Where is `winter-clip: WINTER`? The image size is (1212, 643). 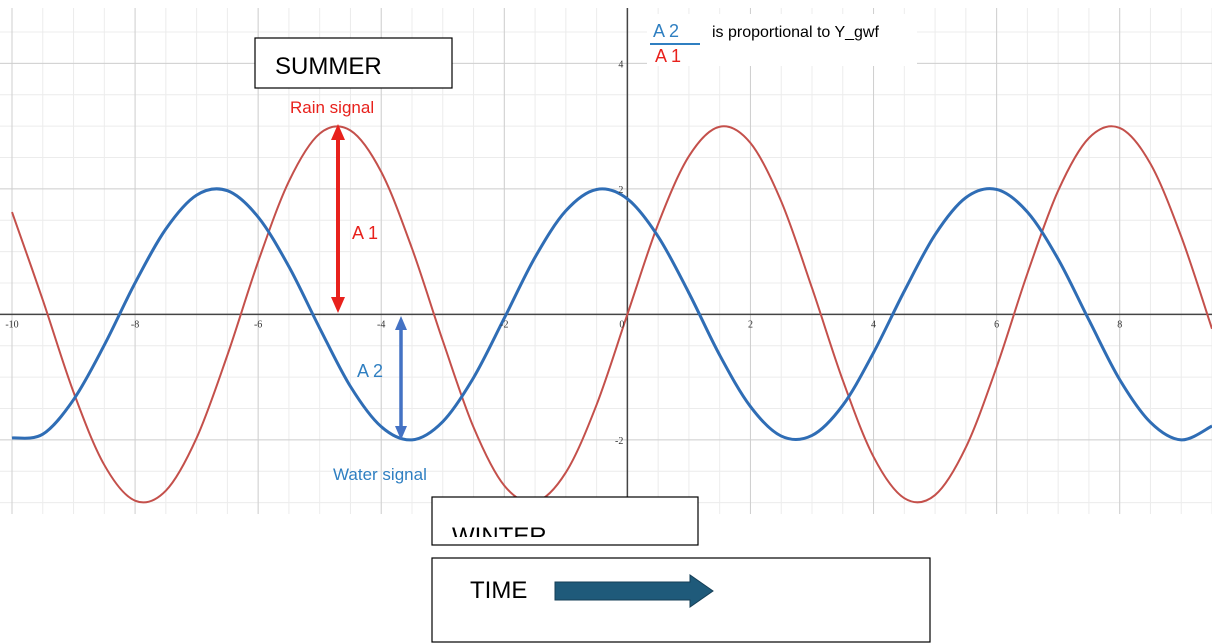
winter-clip: WINTER is located at coordinates (499, 536).